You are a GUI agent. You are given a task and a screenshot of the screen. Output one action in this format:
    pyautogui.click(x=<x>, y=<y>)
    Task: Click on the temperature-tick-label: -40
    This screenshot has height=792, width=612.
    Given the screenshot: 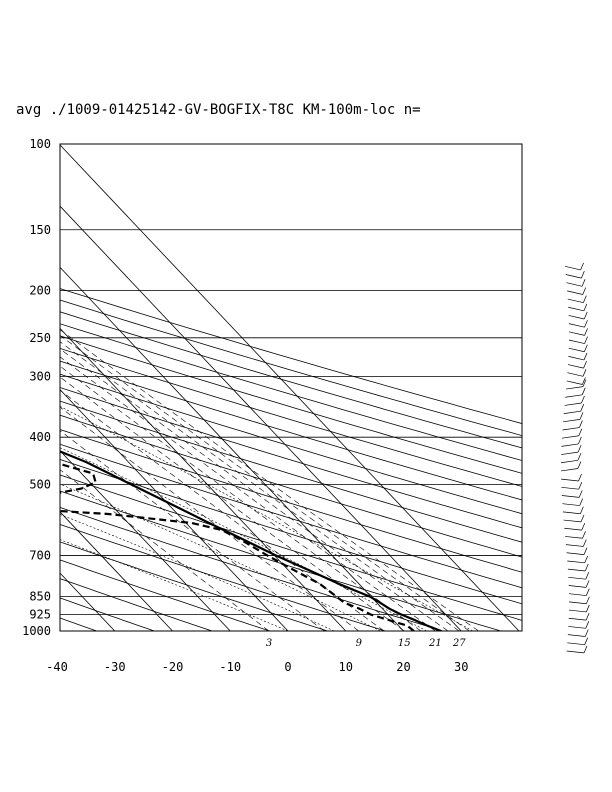 What is the action you would take?
    pyautogui.click(x=57, y=667)
    